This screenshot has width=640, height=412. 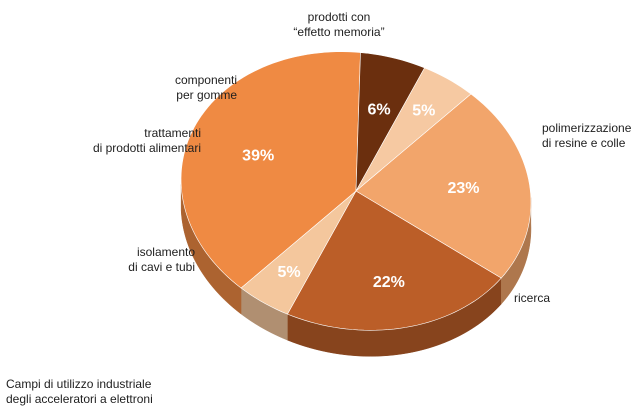 What do you see at coordinates (423, 111) in the screenshot?
I see `pie-slice-value-4: 5%` at bounding box center [423, 111].